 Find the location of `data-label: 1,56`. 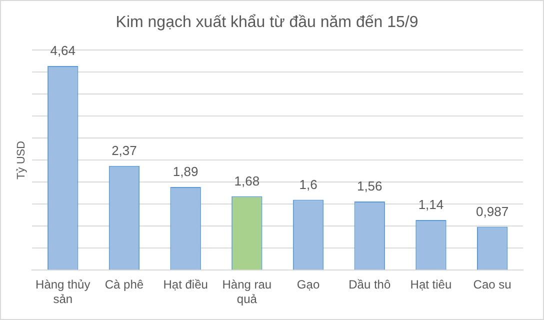

data-label: 1,56 is located at coordinates (369, 186).